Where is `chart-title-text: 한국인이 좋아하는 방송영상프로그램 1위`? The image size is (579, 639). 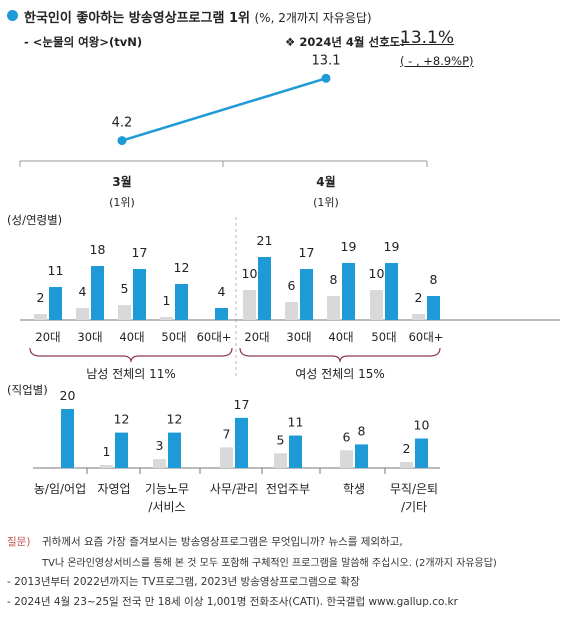
chart-title-text: 한국인이 좋아하는 방송영상프로그램 1위 is located at coordinates (137, 18).